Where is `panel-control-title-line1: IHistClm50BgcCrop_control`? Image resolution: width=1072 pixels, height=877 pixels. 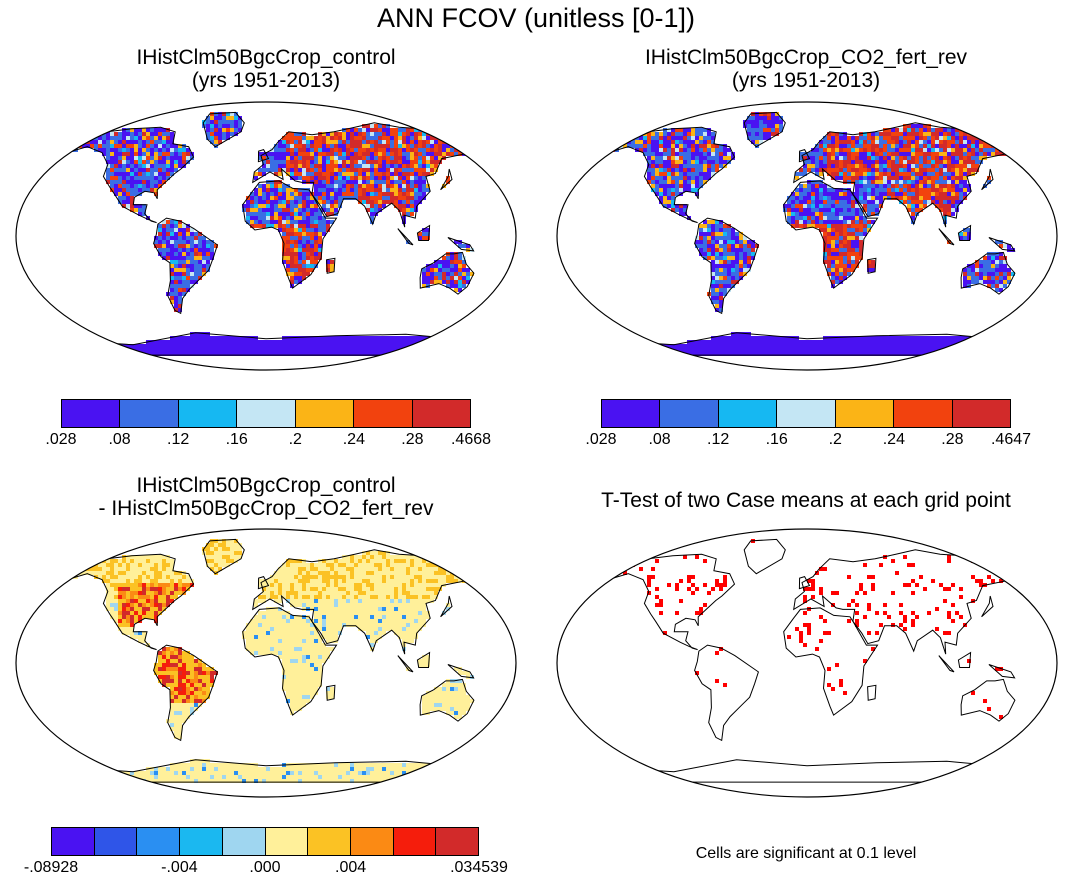 panel-control-title-line1: IHistClm50BgcCrop_control is located at coordinates (266, 57).